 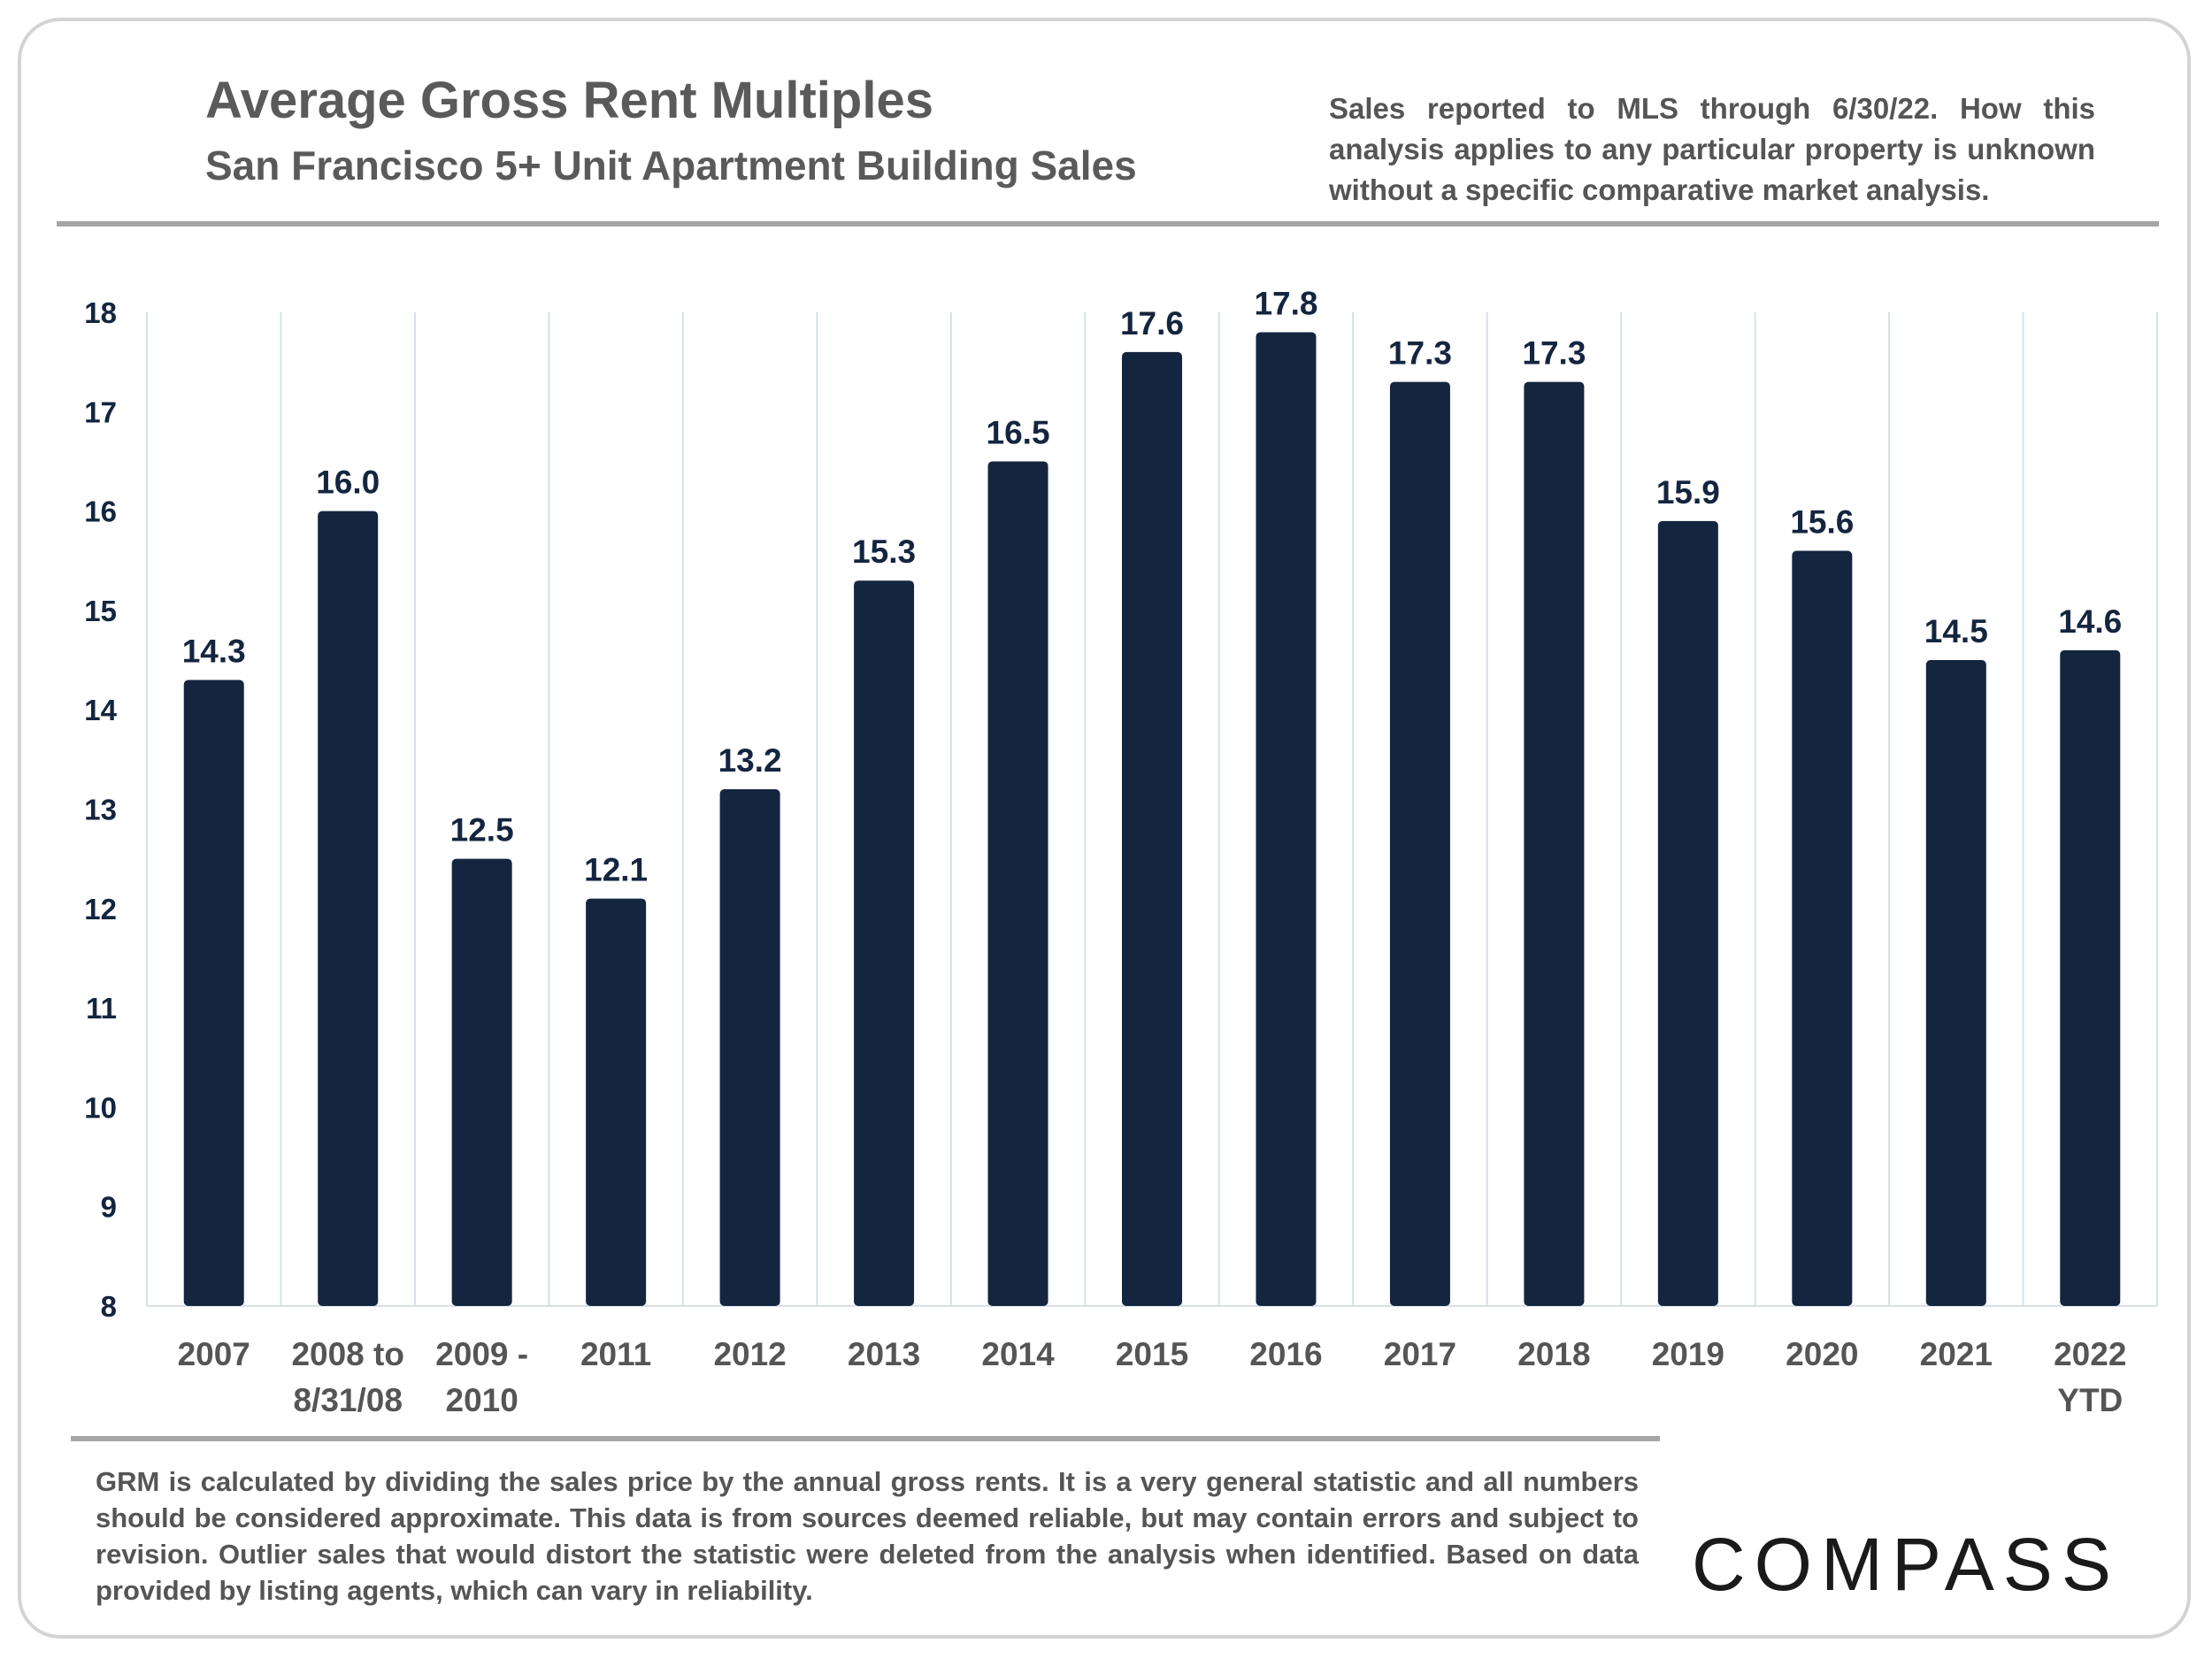 What do you see at coordinates (348, 483) in the screenshot?
I see `data-label: 16.0` at bounding box center [348, 483].